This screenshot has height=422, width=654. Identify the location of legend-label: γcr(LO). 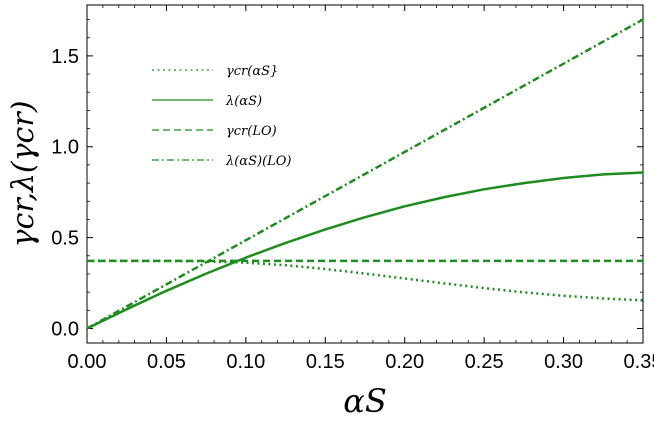
(251, 131).